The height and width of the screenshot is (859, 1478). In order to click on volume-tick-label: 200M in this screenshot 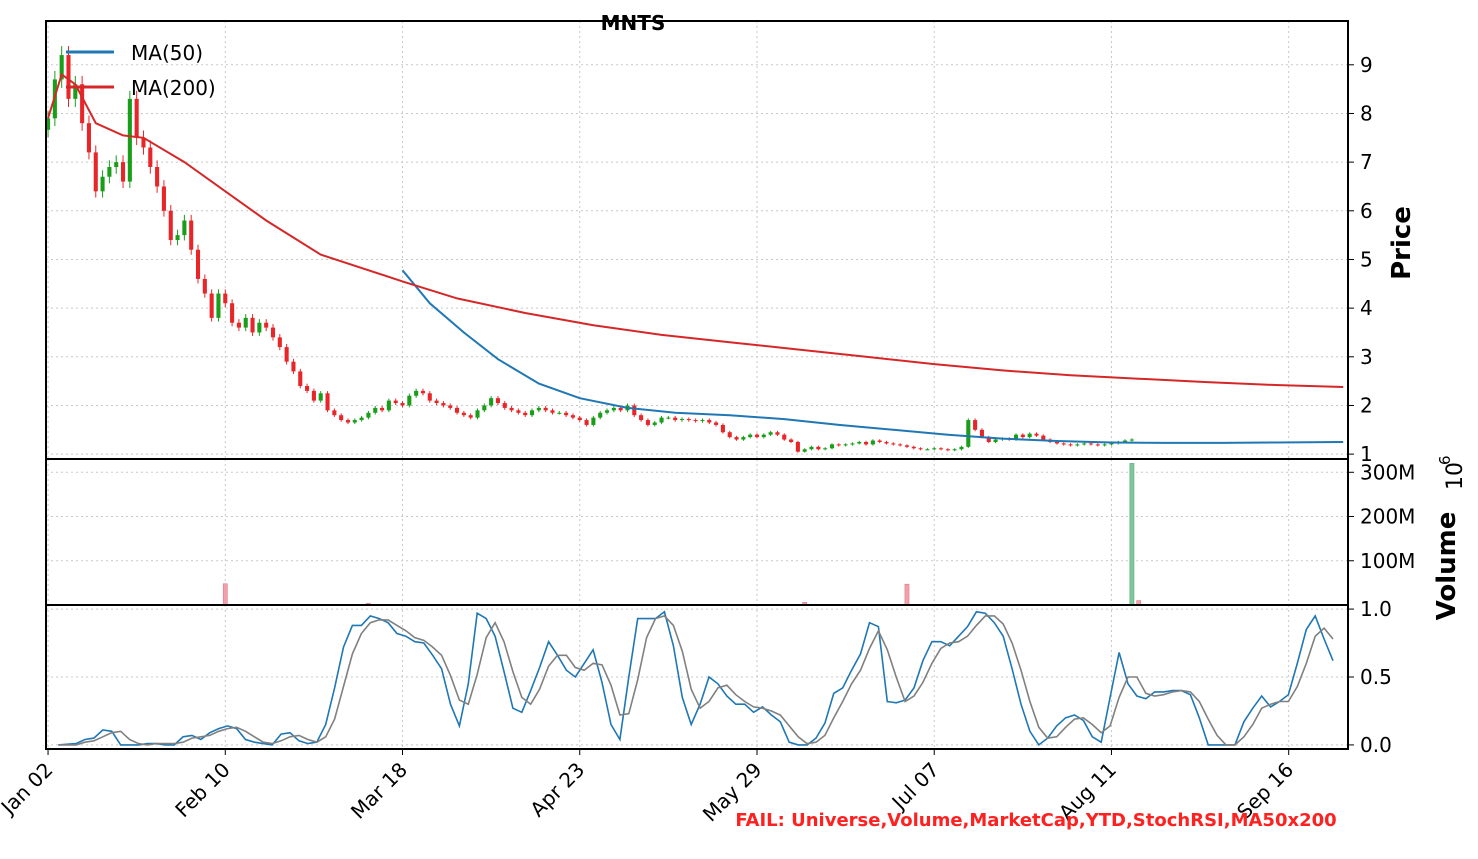, I will do `click(1387, 517)`.